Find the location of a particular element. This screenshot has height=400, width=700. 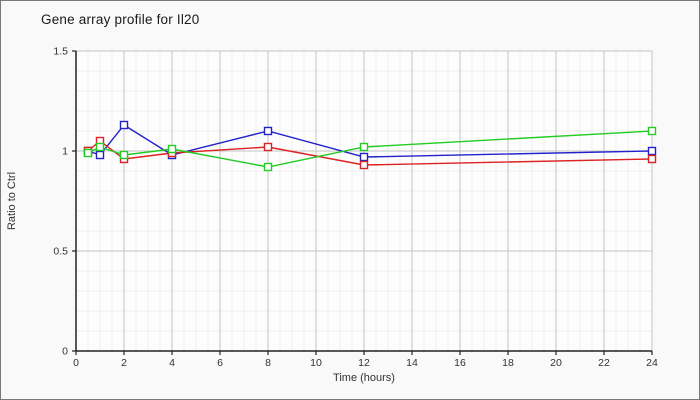

x-tick-label: 18 is located at coordinates (508, 363).